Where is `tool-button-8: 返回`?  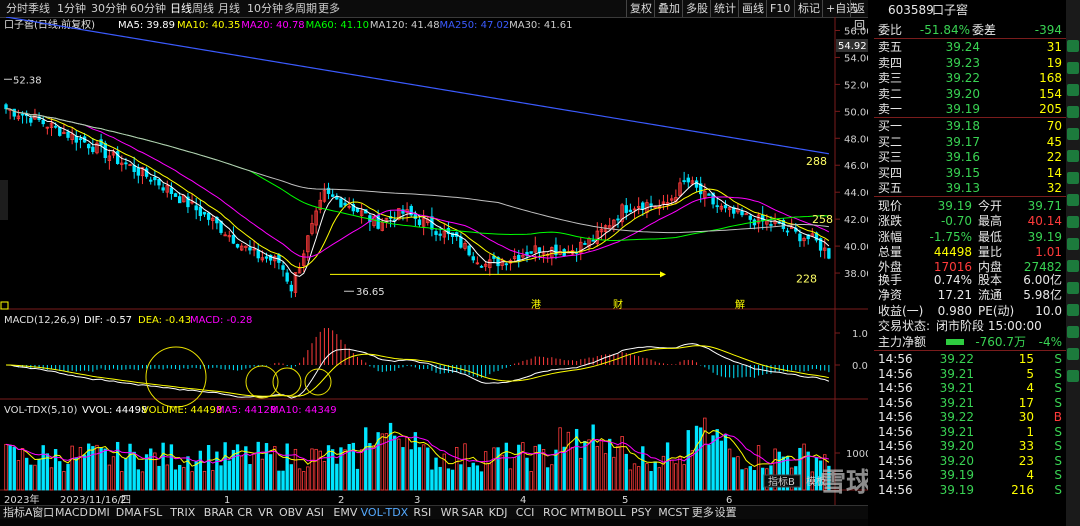 tool-button-8: 返回 is located at coordinates (859, 16).